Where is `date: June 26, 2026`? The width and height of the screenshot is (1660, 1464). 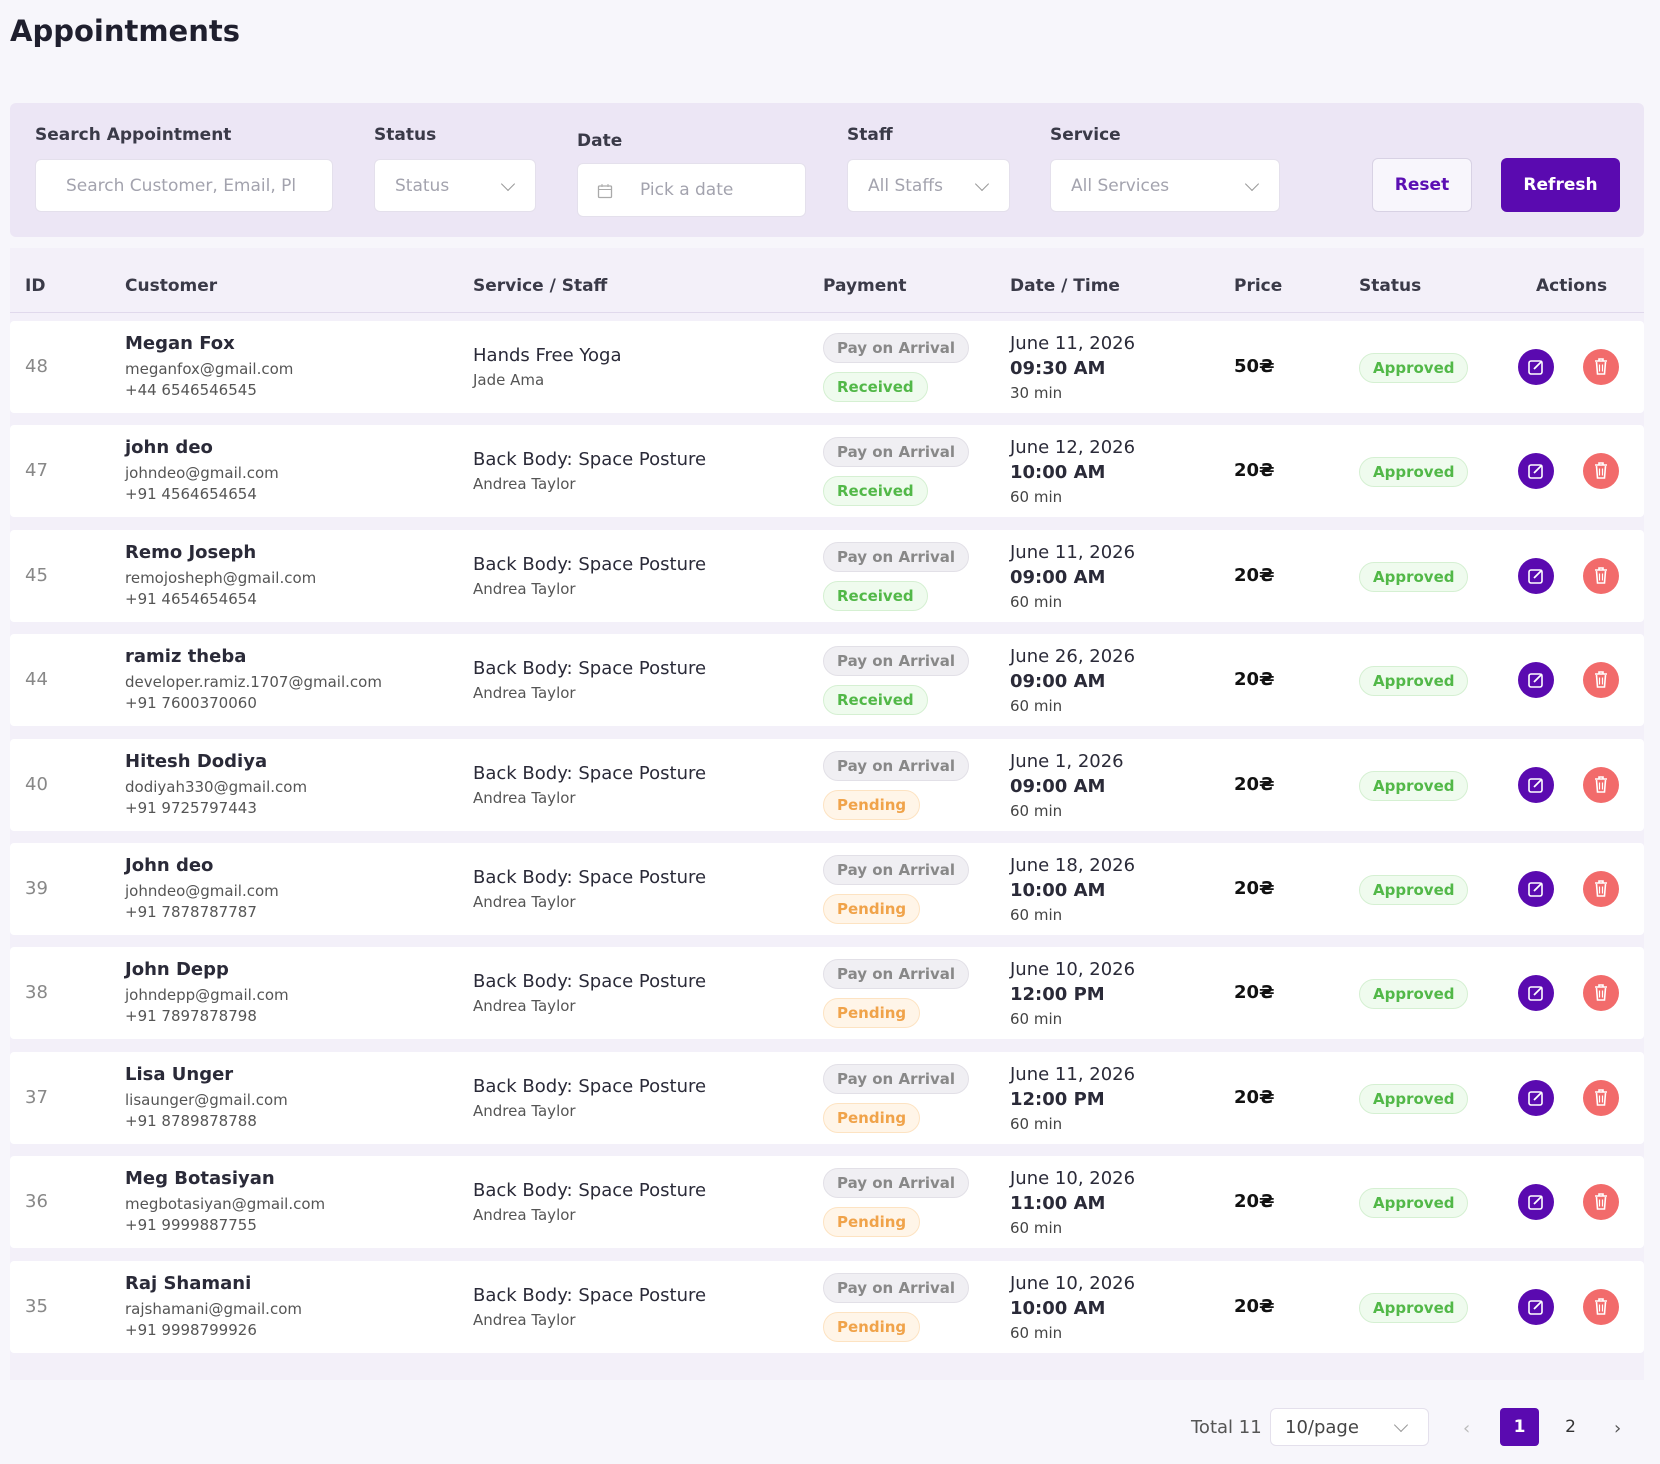 date: June 26, 2026 is located at coordinates (1073, 657).